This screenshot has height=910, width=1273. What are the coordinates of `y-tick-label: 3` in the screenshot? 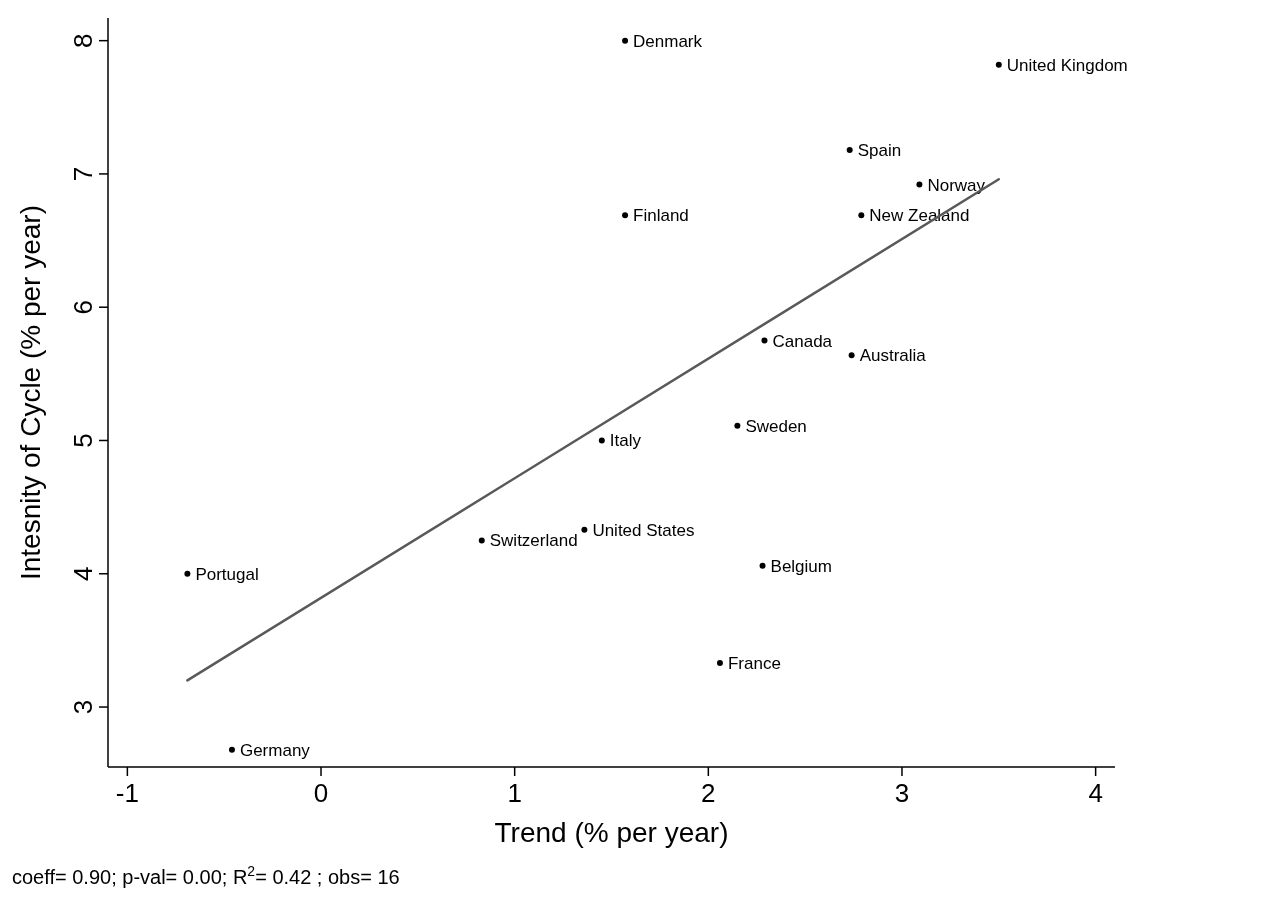 It's located at (83, 707).